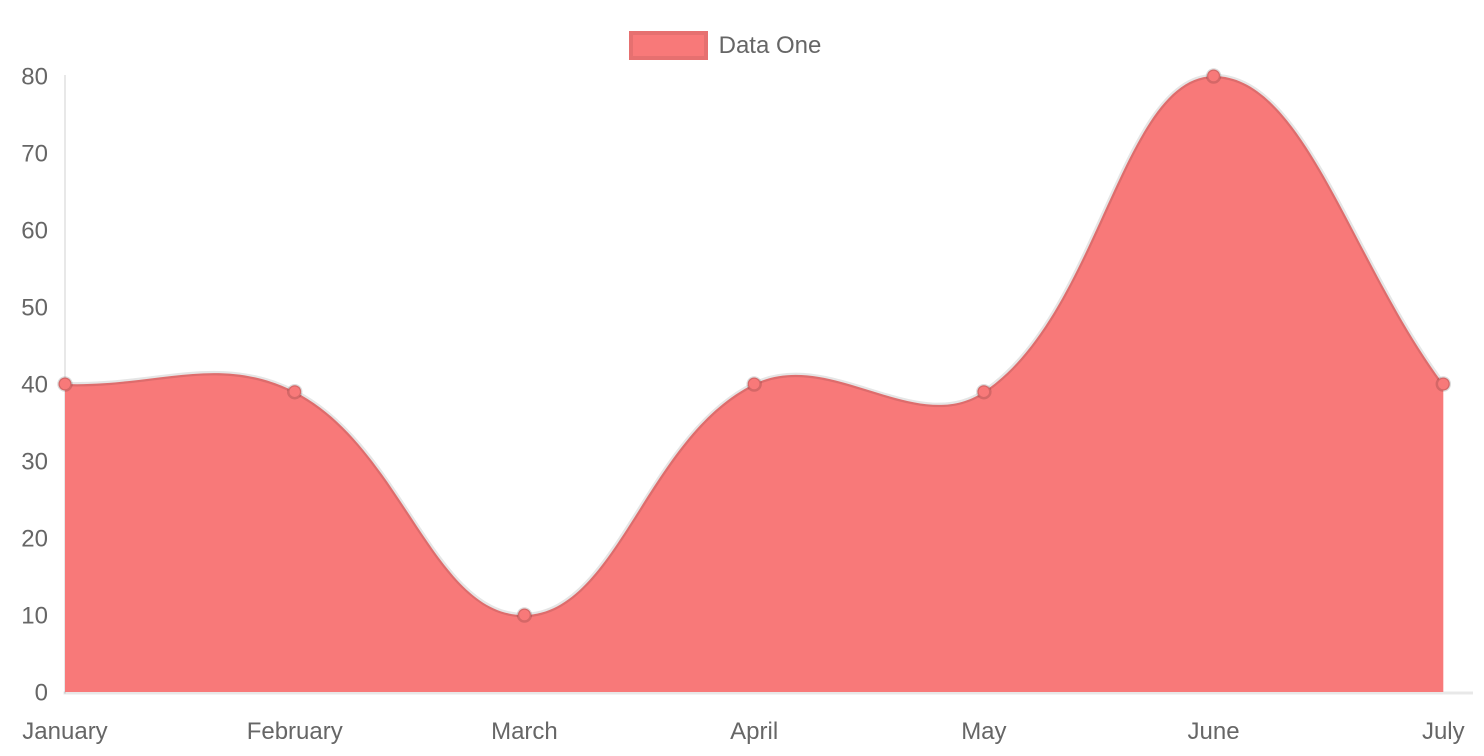  Describe the element at coordinates (34, 77) in the screenshot. I see `y-tick-label: 80` at that location.